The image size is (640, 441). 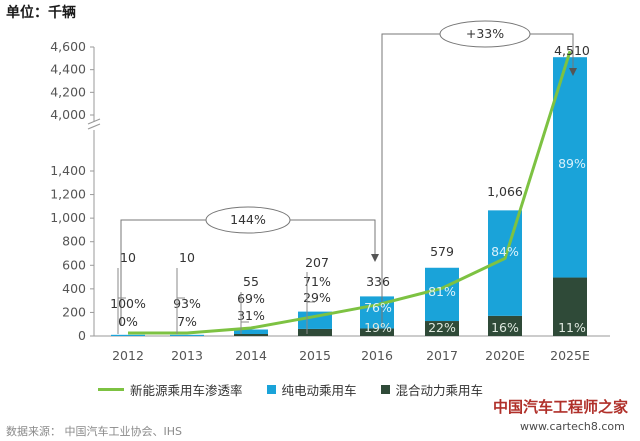 I want to click on phev-share-label: 31%, so click(x=251, y=315).